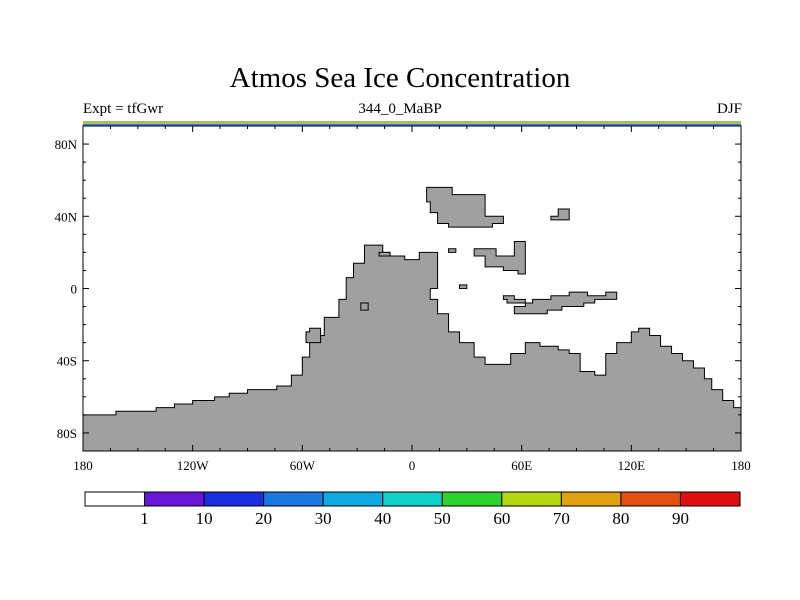 The height and width of the screenshot is (600, 800). I want to click on colorbar-label: 10, so click(204, 518).